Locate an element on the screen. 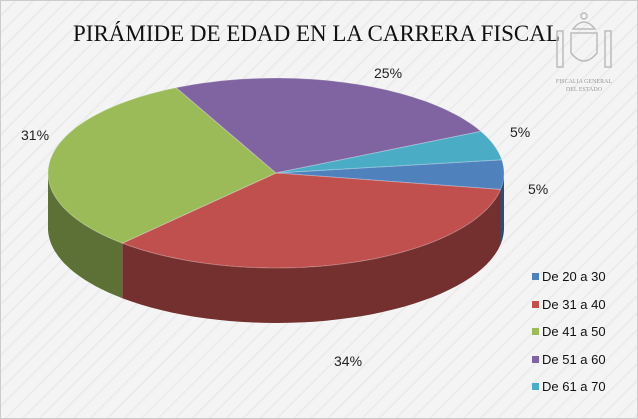 The height and width of the screenshot is (419, 638). data-label-3: 25% is located at coordinates (388, 73).